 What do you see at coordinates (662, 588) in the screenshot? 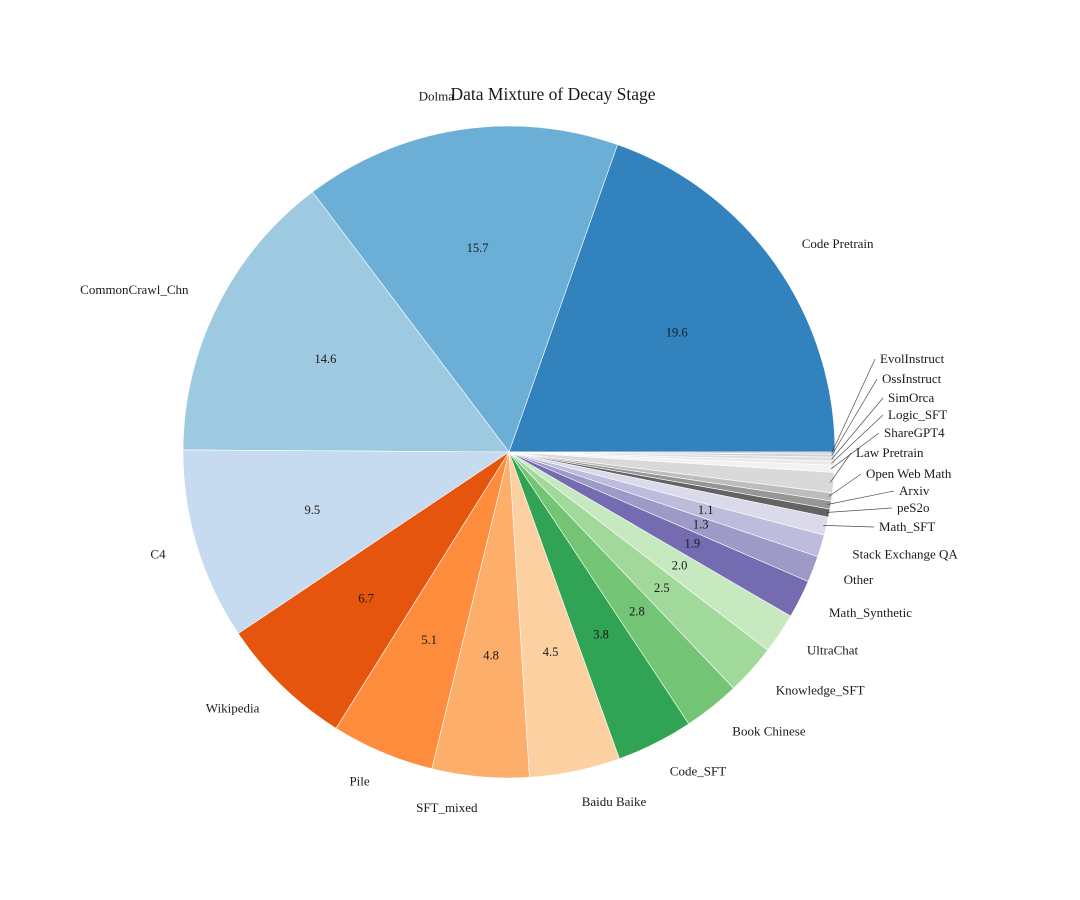
I see `slice-value-label: 2.5` at bounding box center [662, 588].